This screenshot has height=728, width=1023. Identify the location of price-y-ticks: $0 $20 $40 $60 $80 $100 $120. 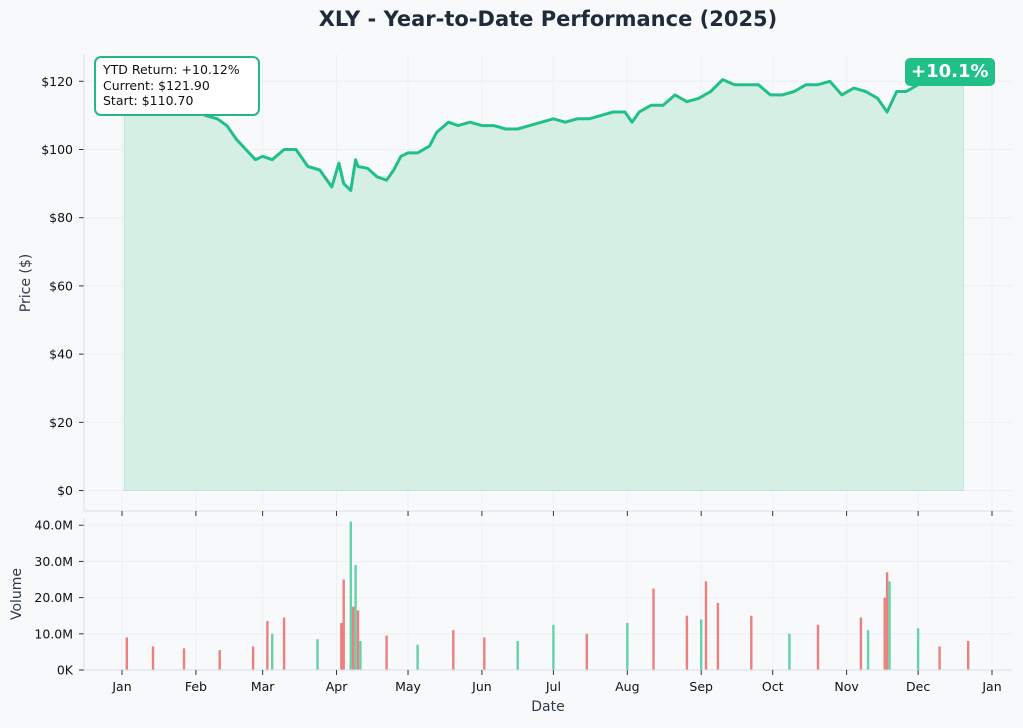
(62, 286).